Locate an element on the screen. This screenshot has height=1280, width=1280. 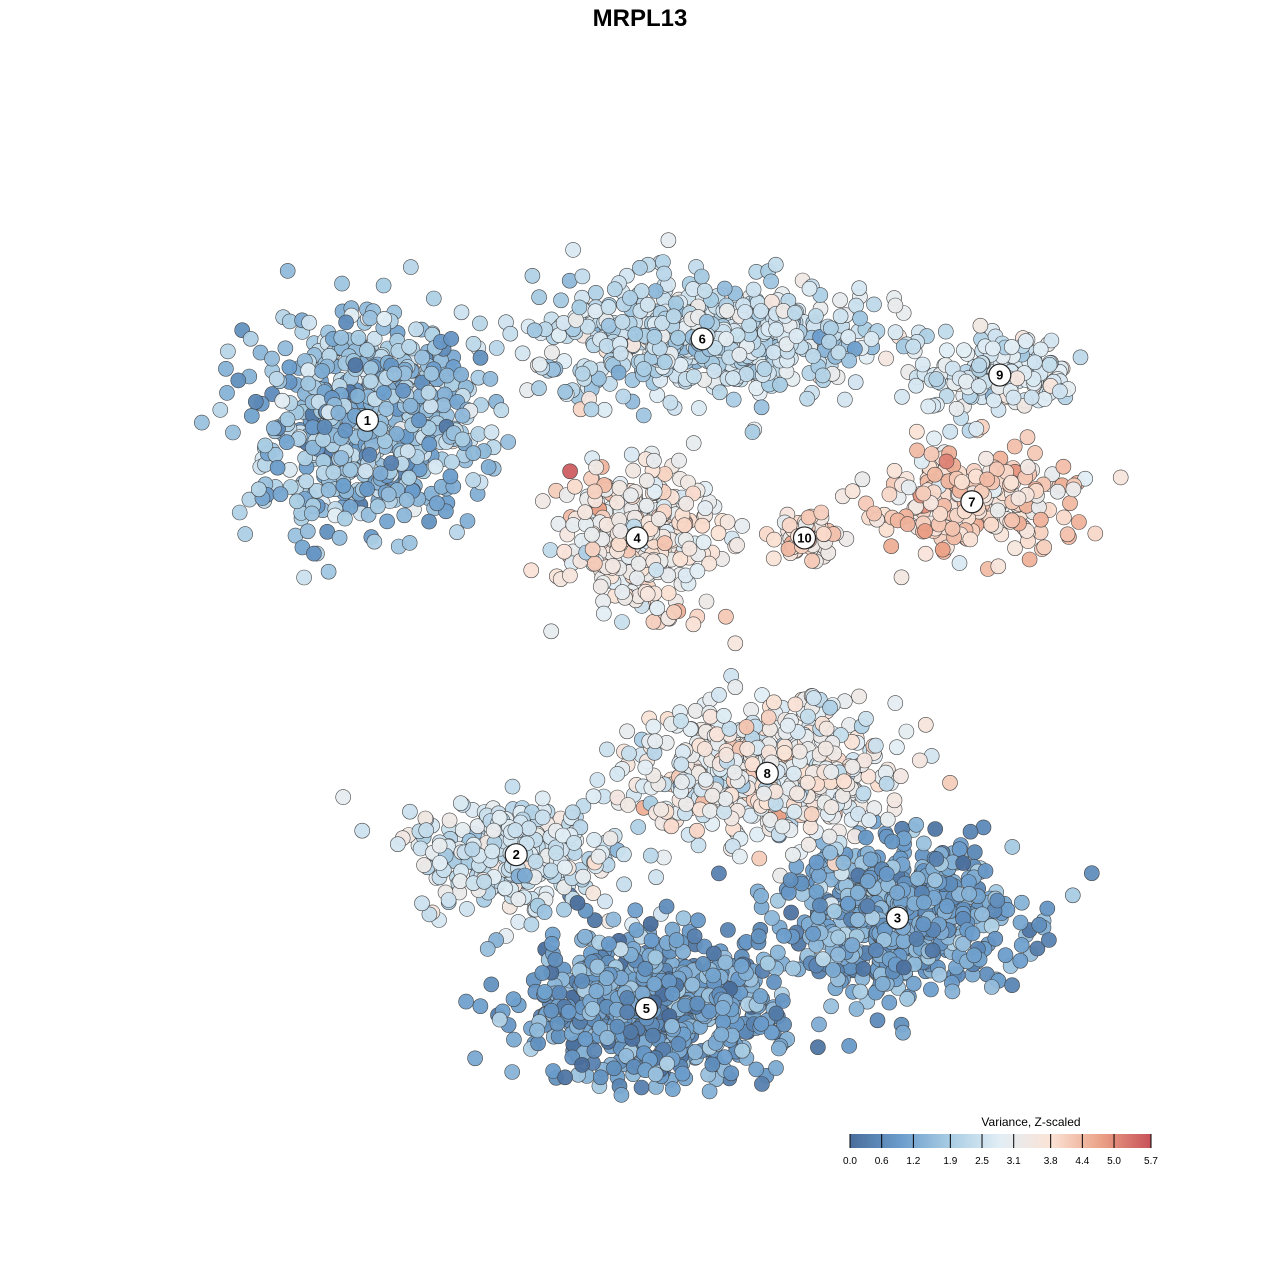
colorbar-tick-label: 5.7 is located at coordinates (1151, 1161).